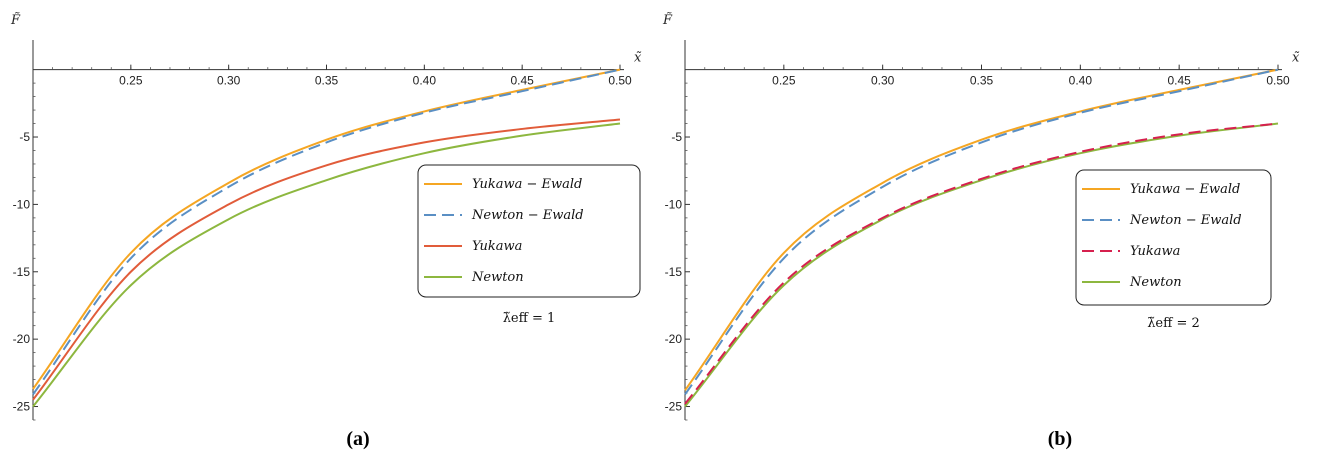 The image size is (1317, 457). What do you see at coordinates (529, 318) in the screenshot?
I see `lambda-annotation: λ̃eff = 1` at bounding box center [529, 318].